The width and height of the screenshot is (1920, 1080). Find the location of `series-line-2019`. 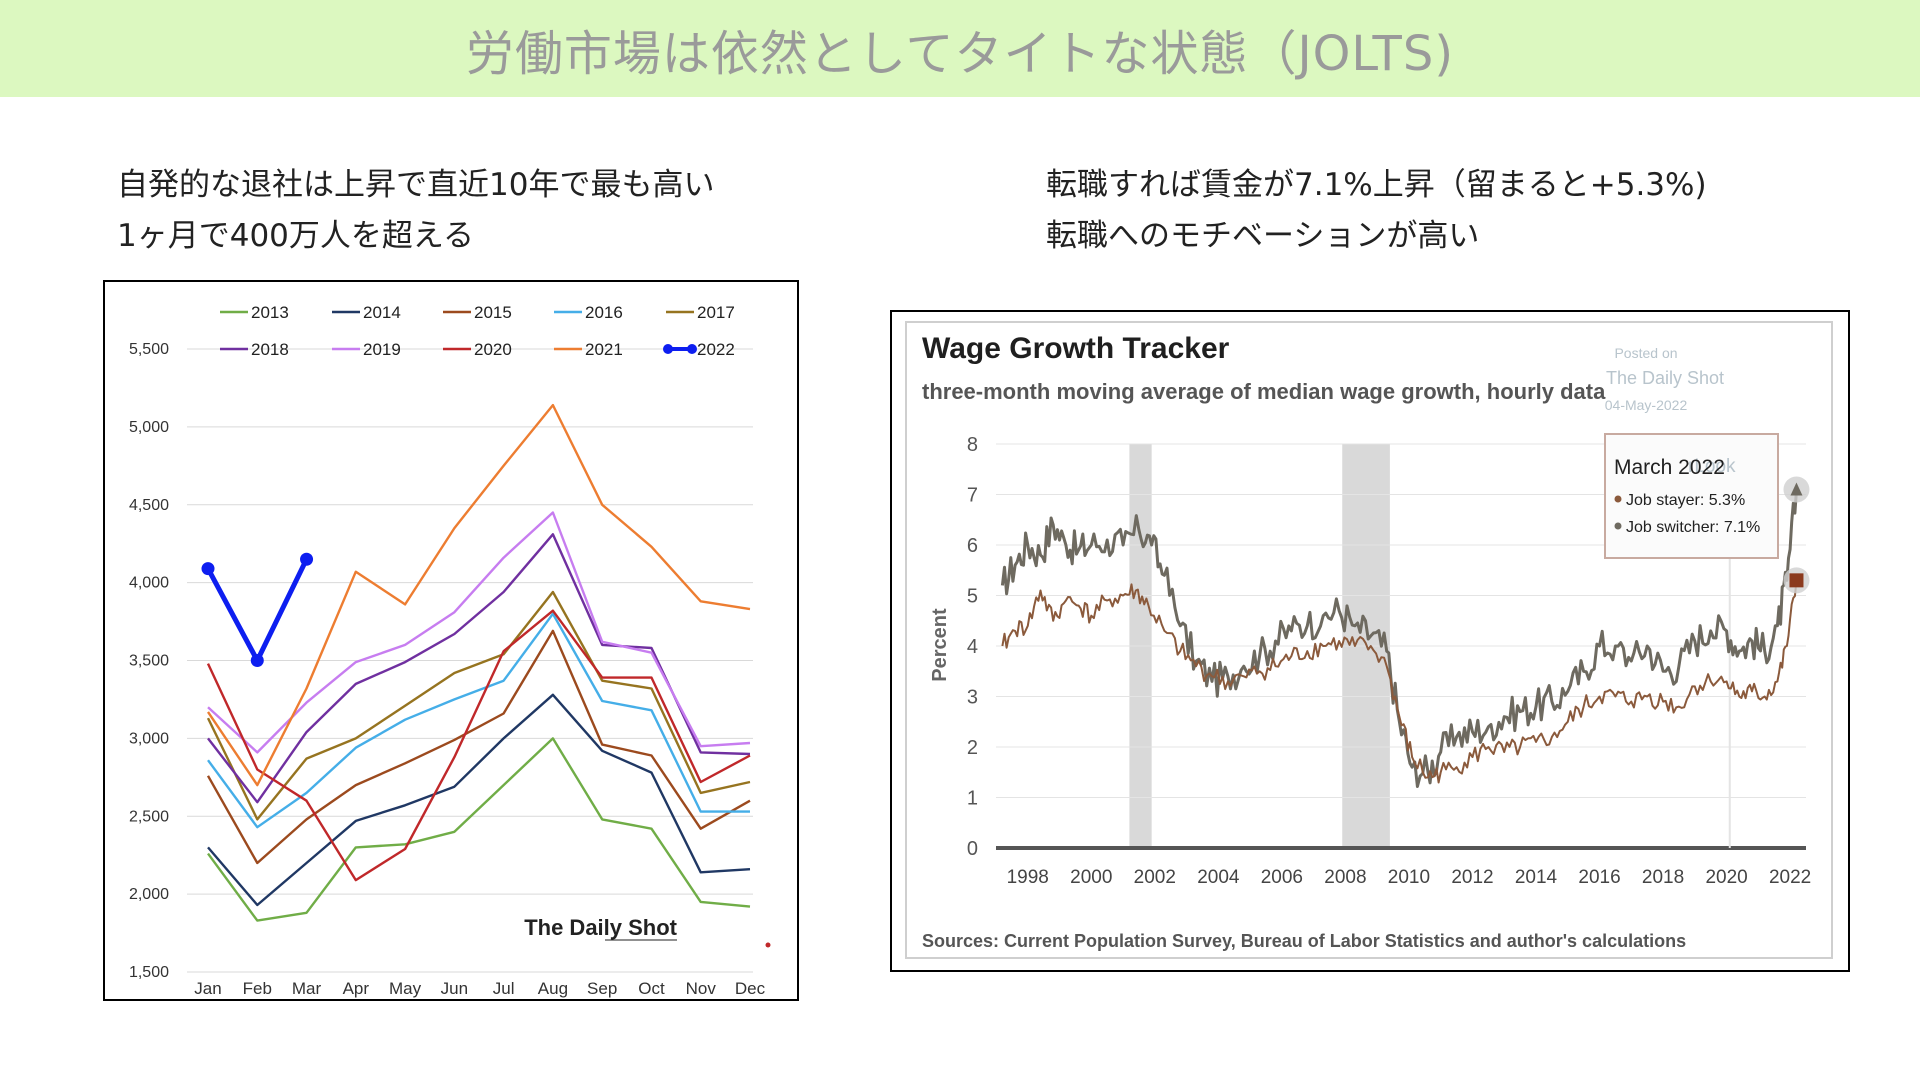

series-line-2019 is located at coordinates (479, 632).